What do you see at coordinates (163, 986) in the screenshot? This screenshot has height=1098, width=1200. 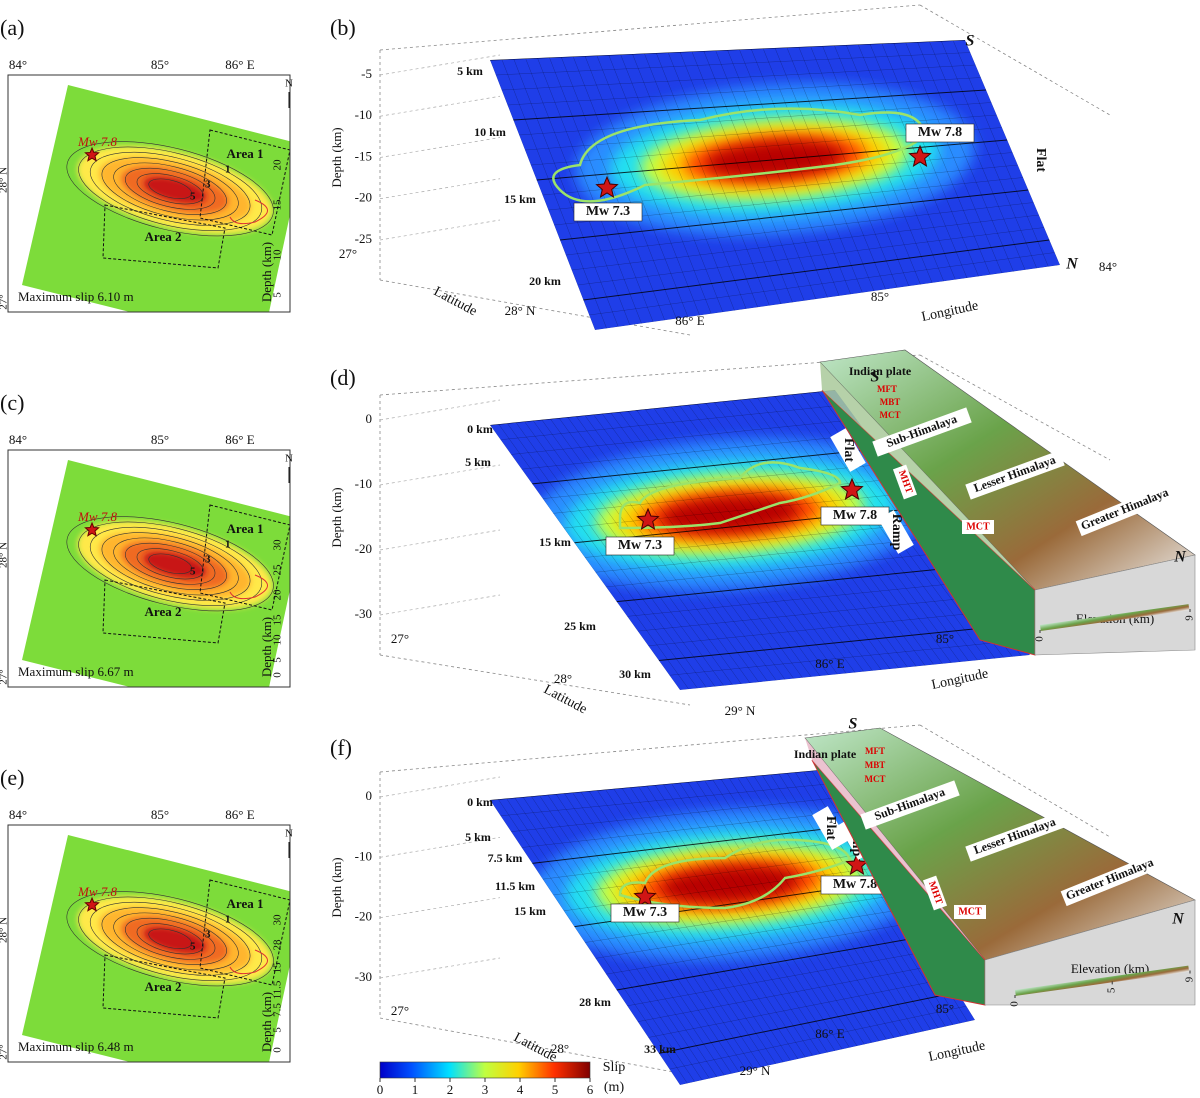 I see `area-label: Area 2` at bounding box center [163, 986].